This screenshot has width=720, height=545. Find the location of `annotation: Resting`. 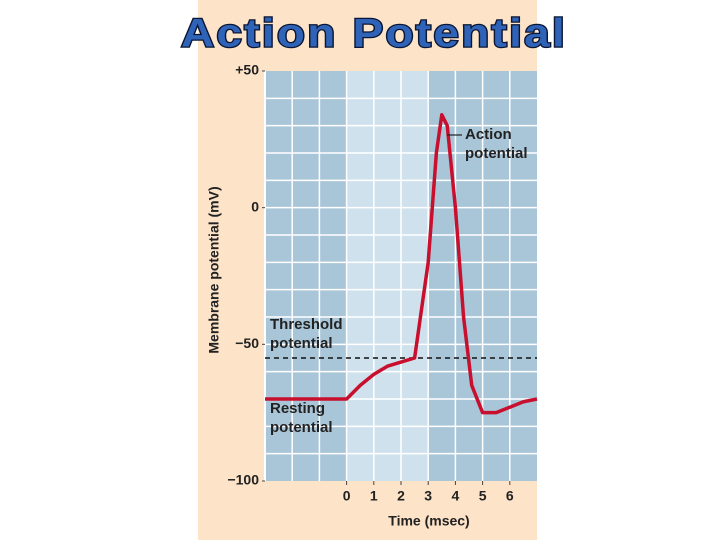

annotation: Resting is located at coordinates (297, 408).